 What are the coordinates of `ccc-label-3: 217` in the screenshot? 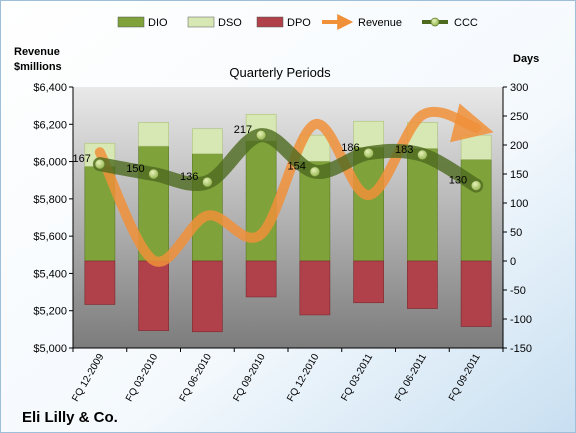 It's located at (243, 130).